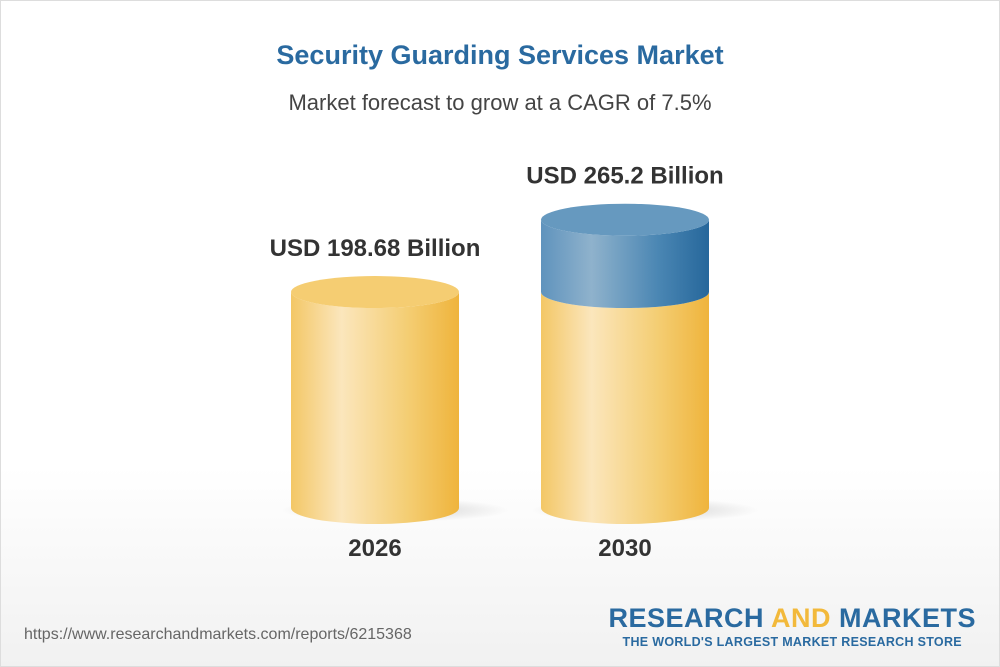 The width and height of the screenshot is (1000, 667). Describe the element at coordinates (625, 264) in the screenshot. I see `cylinder-growth-segment` at that location.